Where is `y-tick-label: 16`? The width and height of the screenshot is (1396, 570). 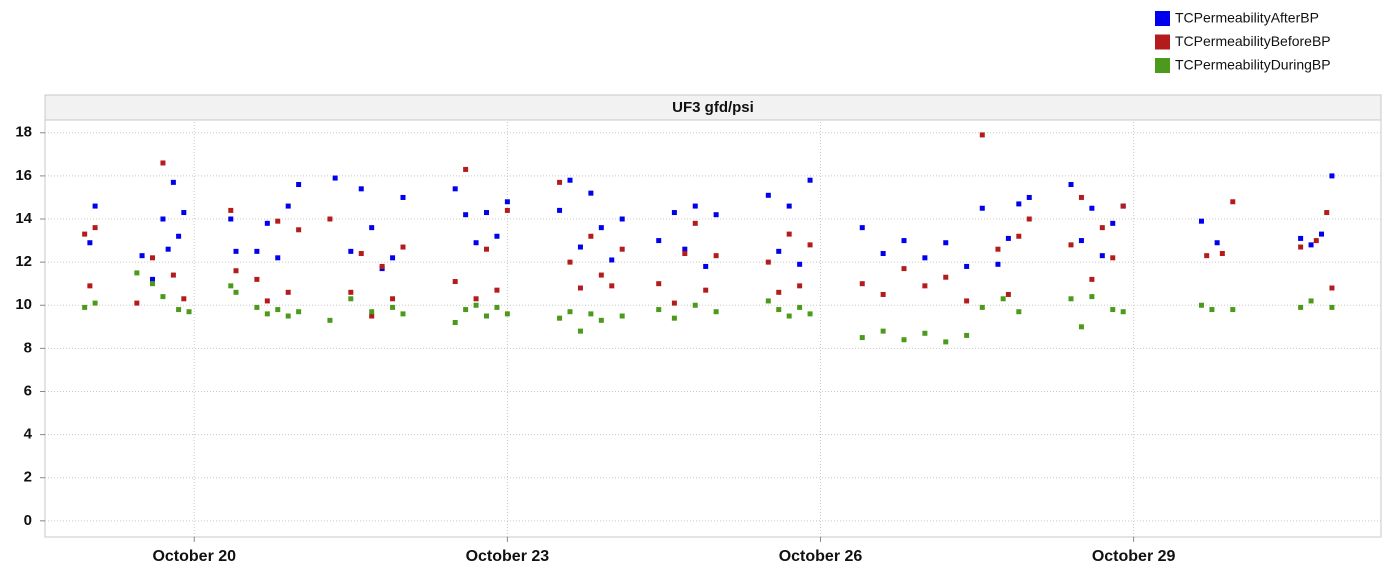
y-tick-label: 16 is located at coordinates (23, 175).